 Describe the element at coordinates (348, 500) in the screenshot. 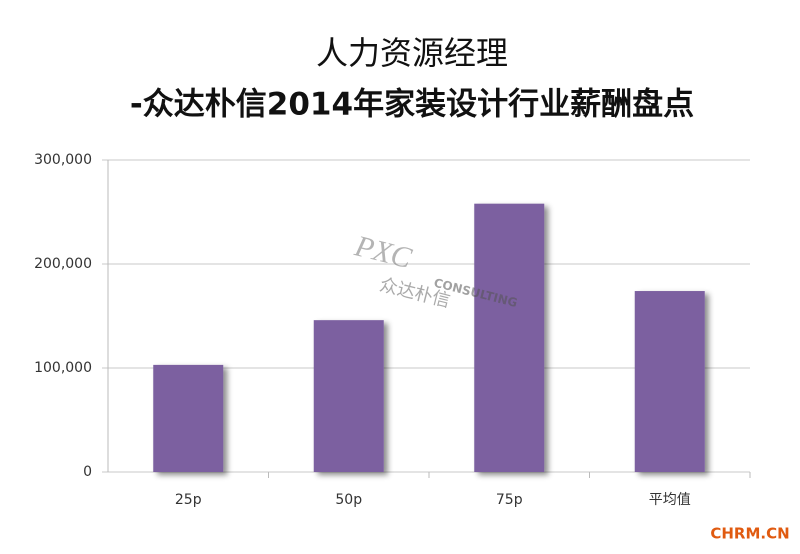

I see `x-tick-label: 50p` at that location.